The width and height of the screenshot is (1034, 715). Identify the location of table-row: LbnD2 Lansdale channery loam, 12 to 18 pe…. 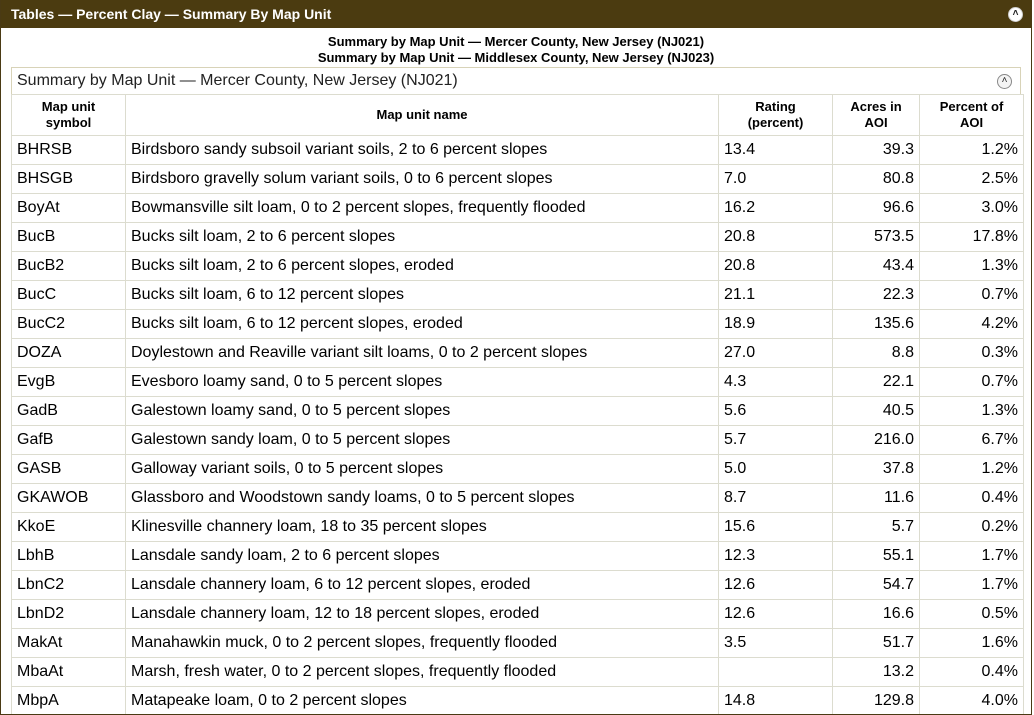
(517, 614).